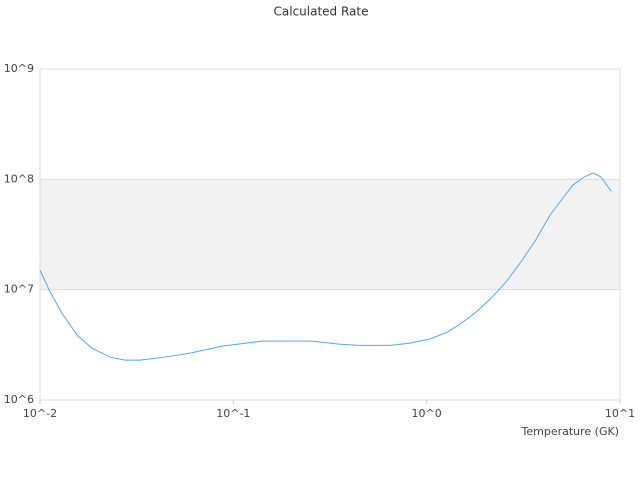 The width and height of the screenshot is (640, 480). Describe the element at coordinates (321, 12) in the screenshot. I see `chart-title: Calculated Rate` at that location.